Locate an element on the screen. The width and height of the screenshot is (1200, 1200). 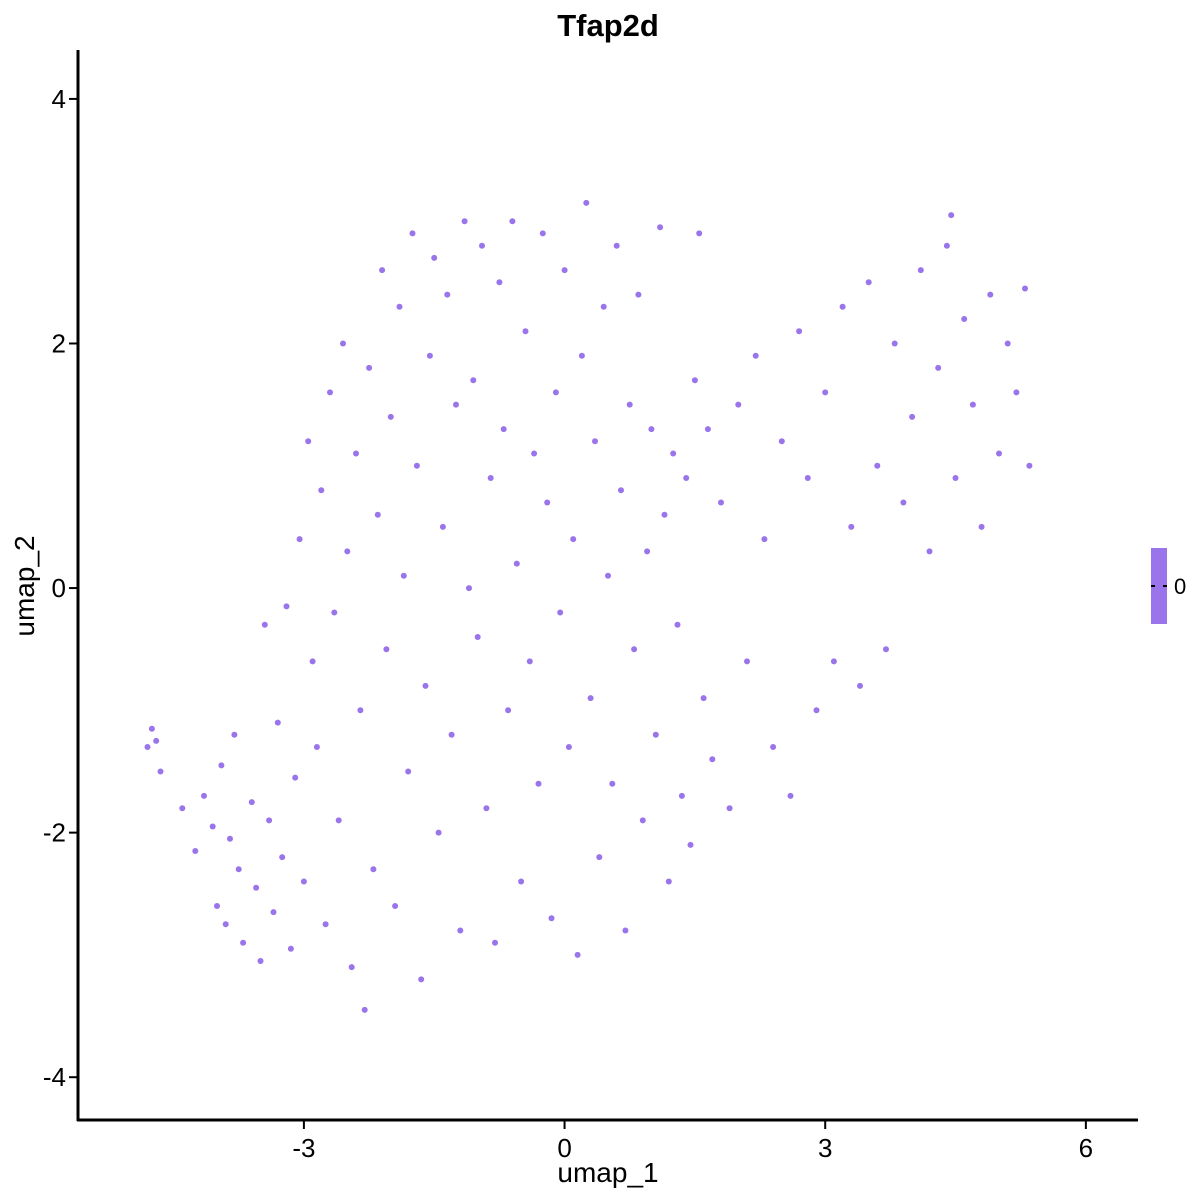
x-tick-label: 3 is located at coordinates (825, 1148).